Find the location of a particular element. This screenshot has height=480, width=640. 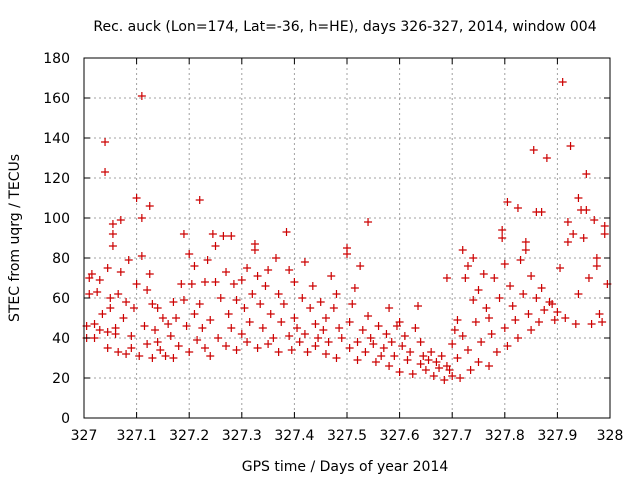

x-axis-label: GPS time / Days of year 2014 is located at coordinates (345, 467).